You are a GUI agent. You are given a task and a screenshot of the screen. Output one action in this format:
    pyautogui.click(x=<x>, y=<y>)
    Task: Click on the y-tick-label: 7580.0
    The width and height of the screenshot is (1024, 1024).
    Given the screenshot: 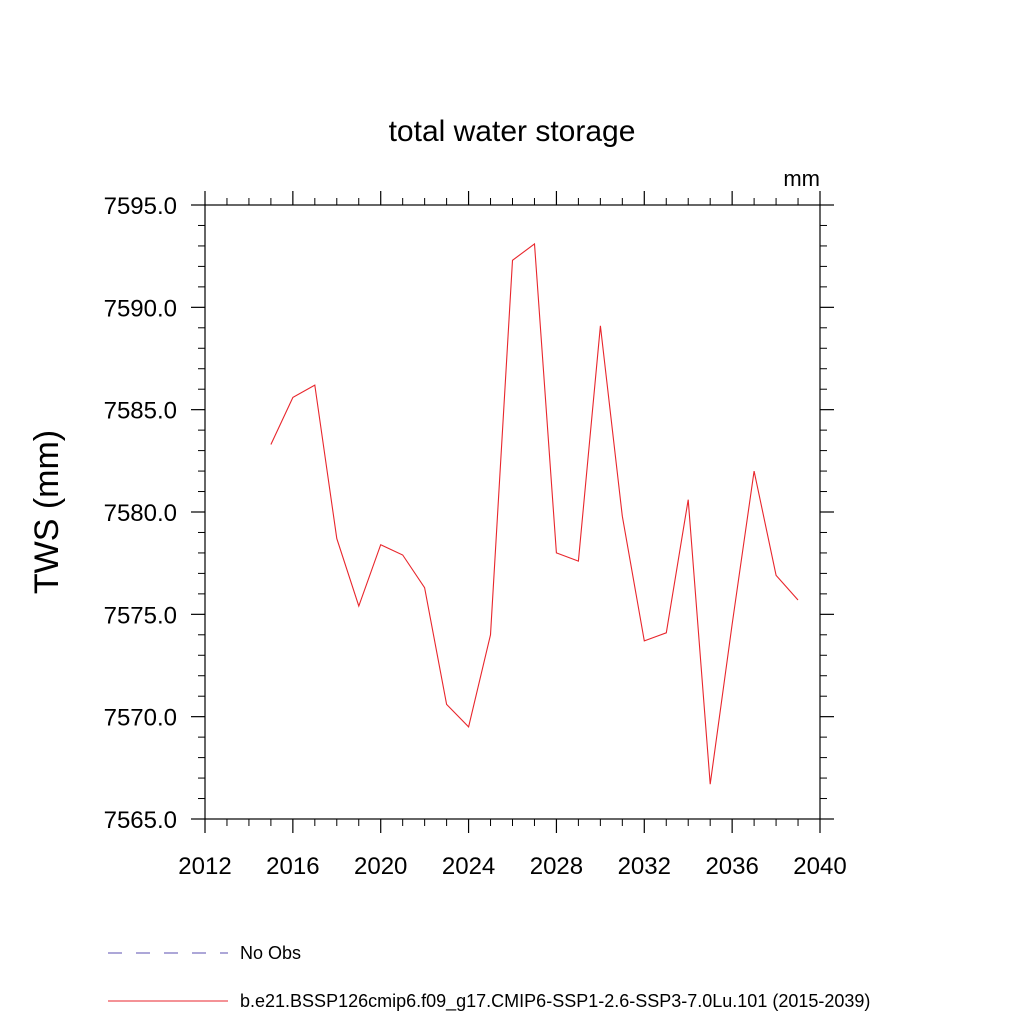 What is the action you would take?
    pyautogui.click(x=140, y=513)
    